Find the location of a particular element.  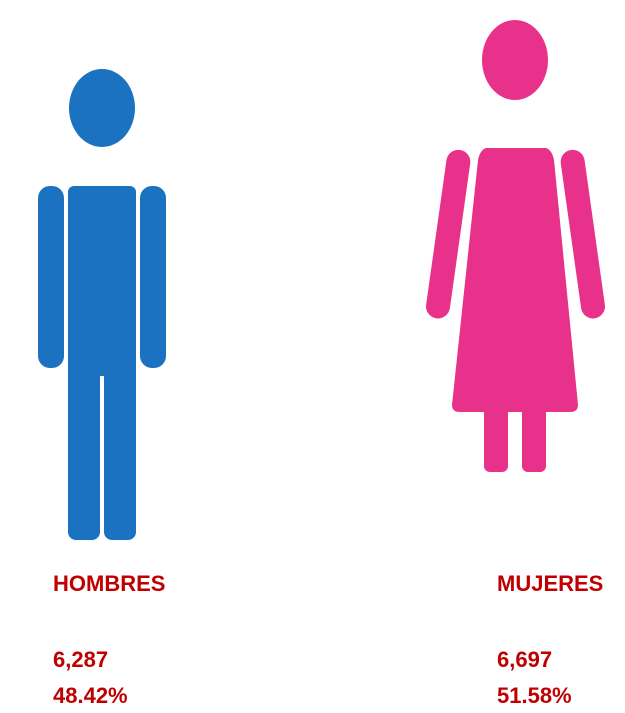

man-icon is located at coordinates (102, 304).